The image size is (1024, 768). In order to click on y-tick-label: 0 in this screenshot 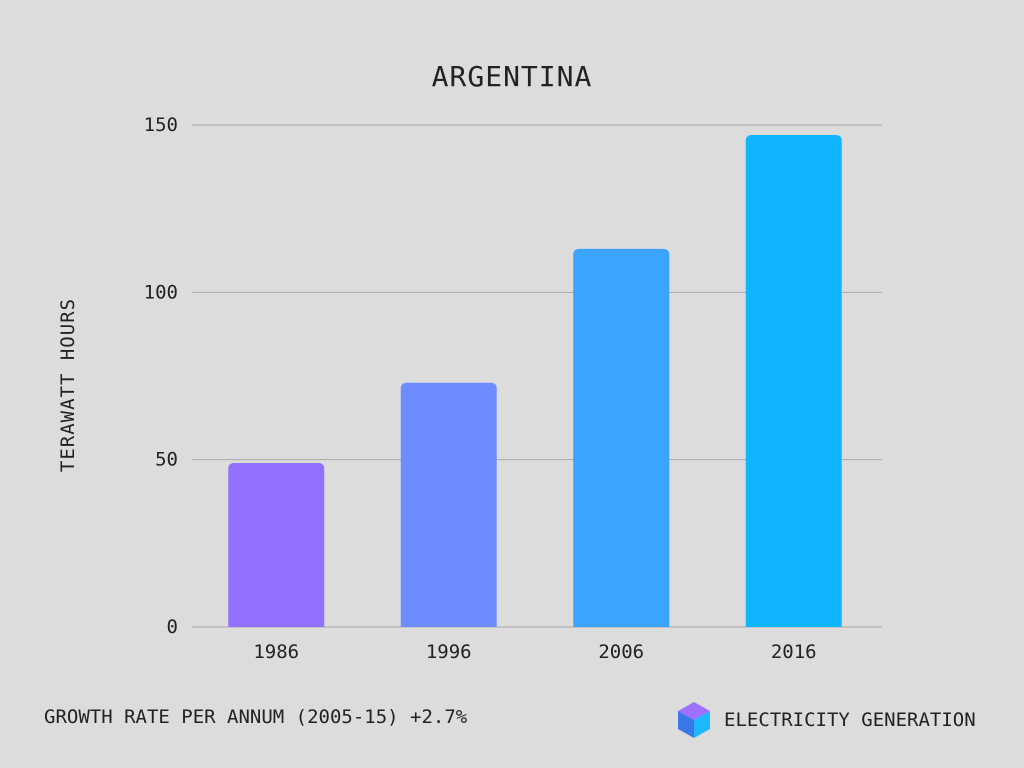, I will do `click(172, 627)`.